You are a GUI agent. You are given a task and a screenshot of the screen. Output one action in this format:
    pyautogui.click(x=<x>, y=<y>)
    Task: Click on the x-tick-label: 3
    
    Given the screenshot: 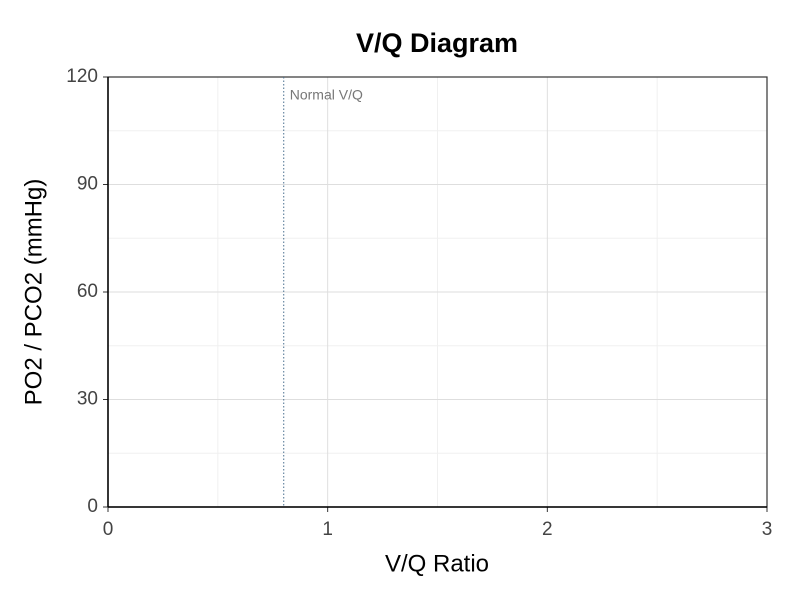 What is the action you would take?
    pyautogui.click(x=767, y=529)
    